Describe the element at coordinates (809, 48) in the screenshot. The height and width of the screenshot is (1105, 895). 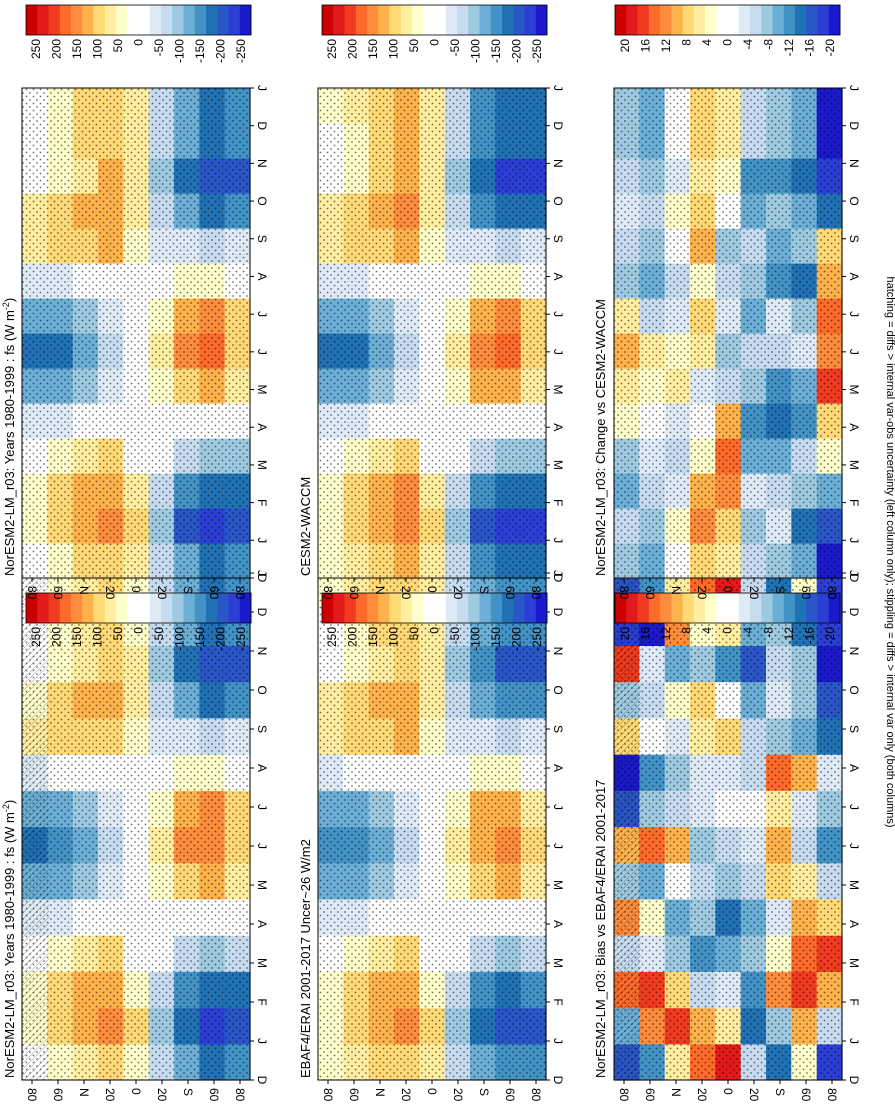
I see `colorbar-label: -16` at that location.